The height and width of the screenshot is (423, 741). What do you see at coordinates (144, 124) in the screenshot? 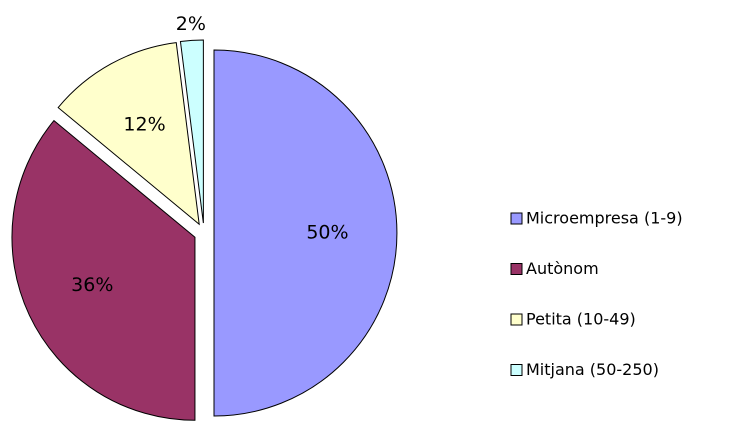
I see `slice-label: 12%` at bounding box center [144, 124].